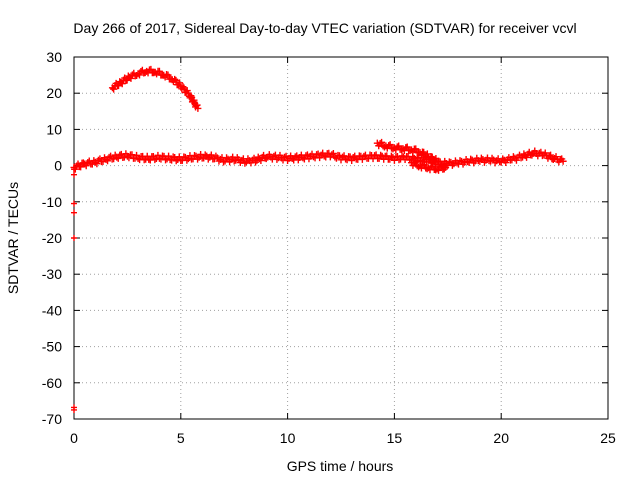 The height and width of the screenshot is (480, 640). What do you see at coordinates (343, 438) in the screenshot?
I see `x-axis-tick-labels: 0 5 10 15 20 25` at bounding box center [343, 438].